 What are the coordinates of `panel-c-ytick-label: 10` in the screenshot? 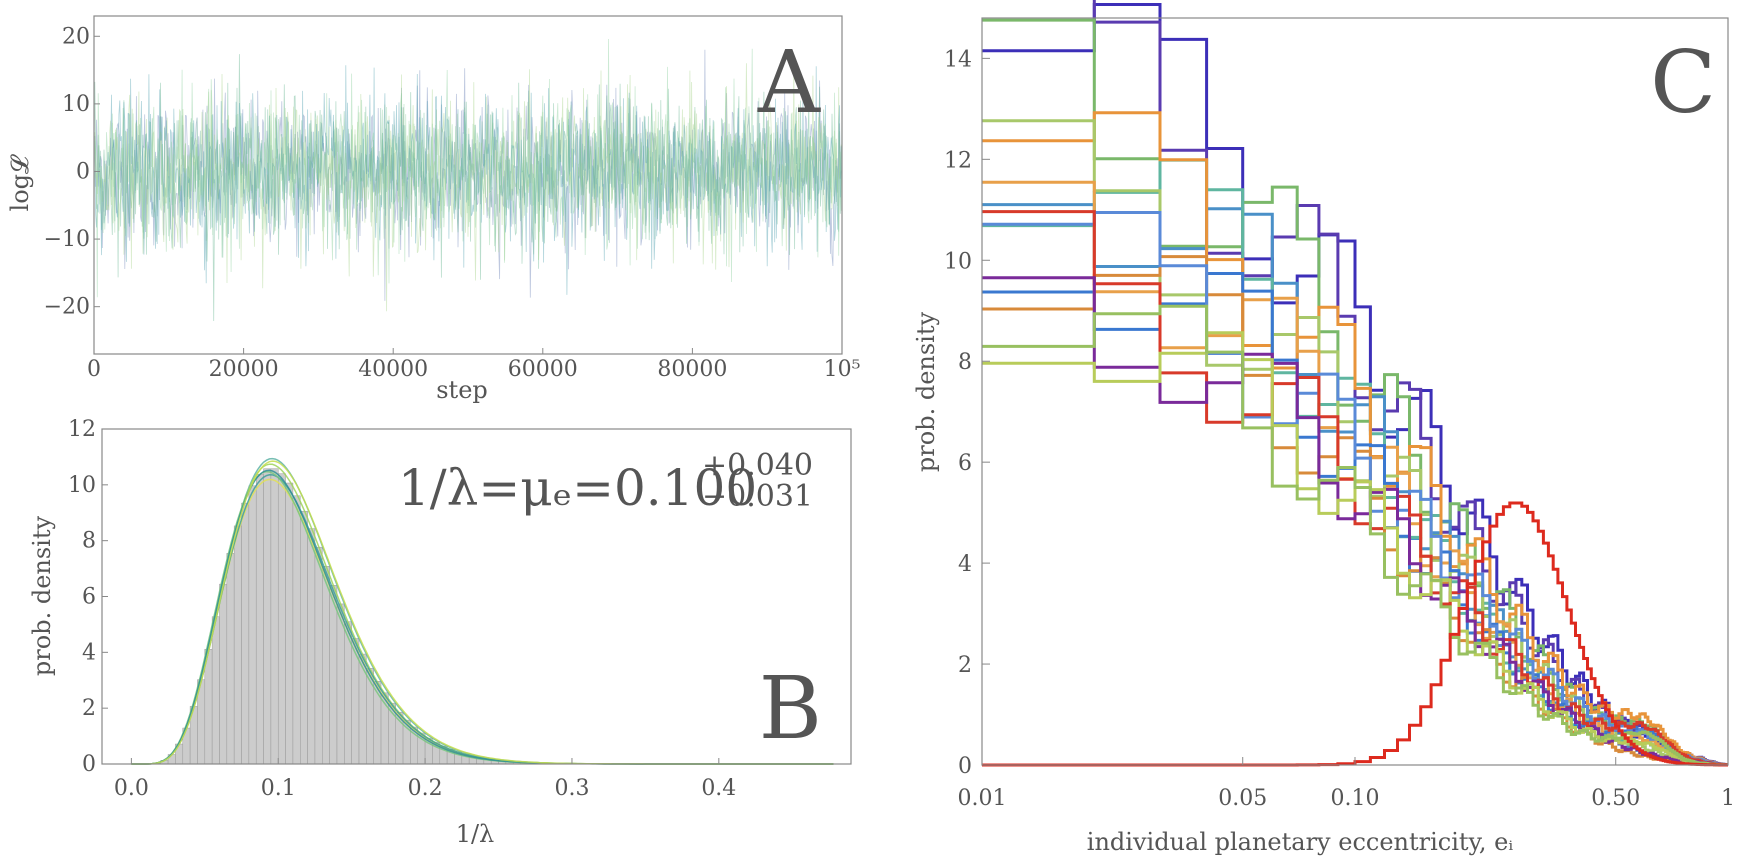 It's located at (958, 261).